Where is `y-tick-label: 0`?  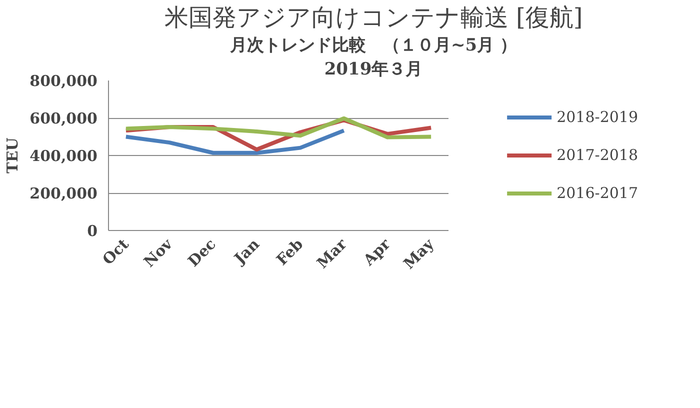
y-tick-label: 0 is located at coordinates (92, 231).